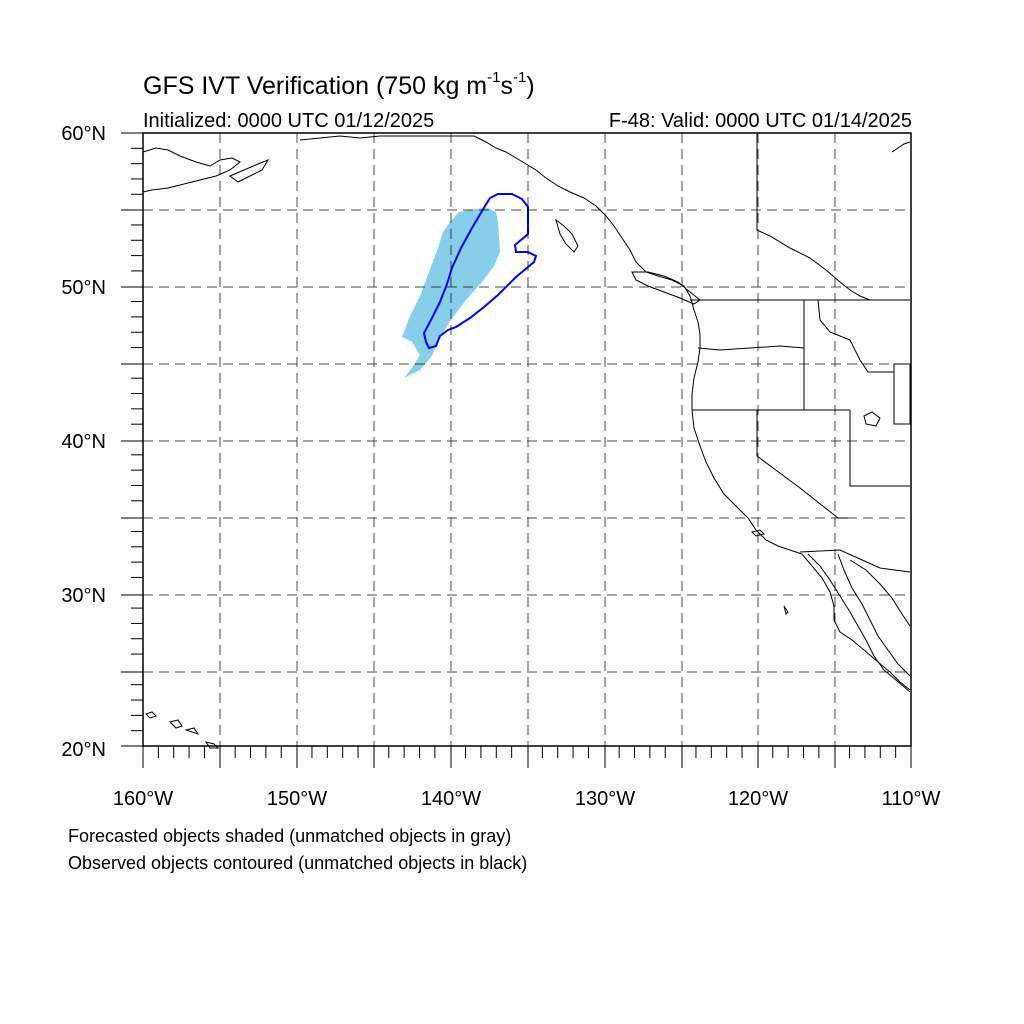 The image size is (1024, 1024). What do you see at coordinates (605, 799) in the screenshot?
I see `lon-label-130w: 130°W` at bounding box center [605, 799].